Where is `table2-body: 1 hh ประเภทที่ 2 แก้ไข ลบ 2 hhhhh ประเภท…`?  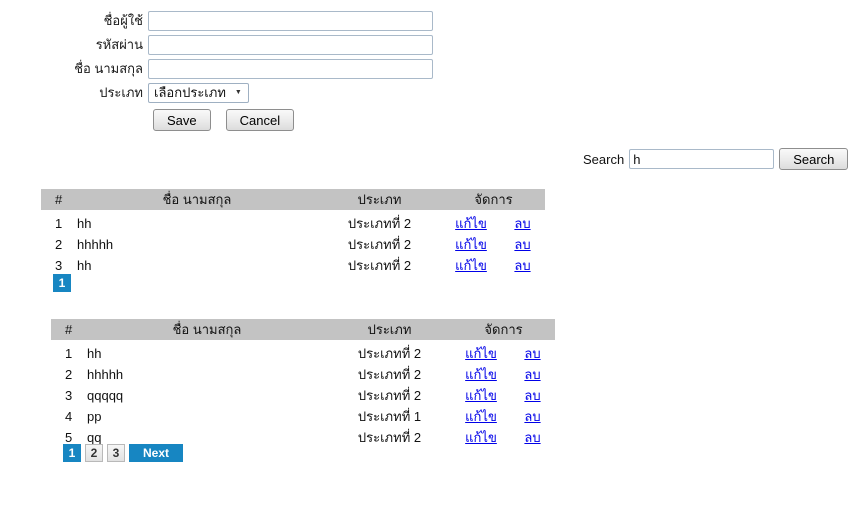 table2-body: 1 hh ประเภทที่ 2 แก้ไข ลบ 2 hhhhh ประเภท… is located at coordinates (303, 395).